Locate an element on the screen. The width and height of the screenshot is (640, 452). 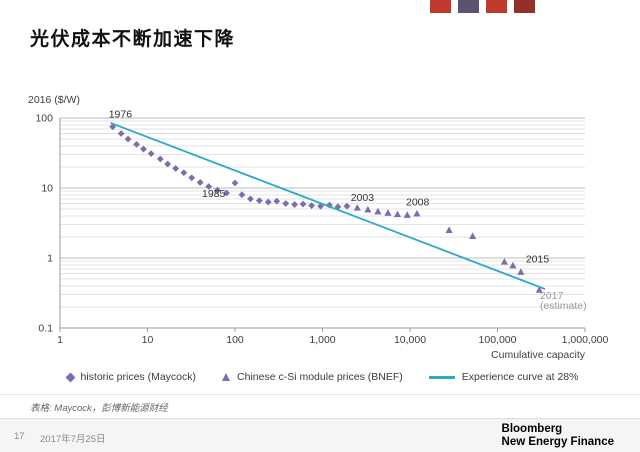
legend-item-experience-curve: Experience curve at 28% is located at coordinates (503, 377).